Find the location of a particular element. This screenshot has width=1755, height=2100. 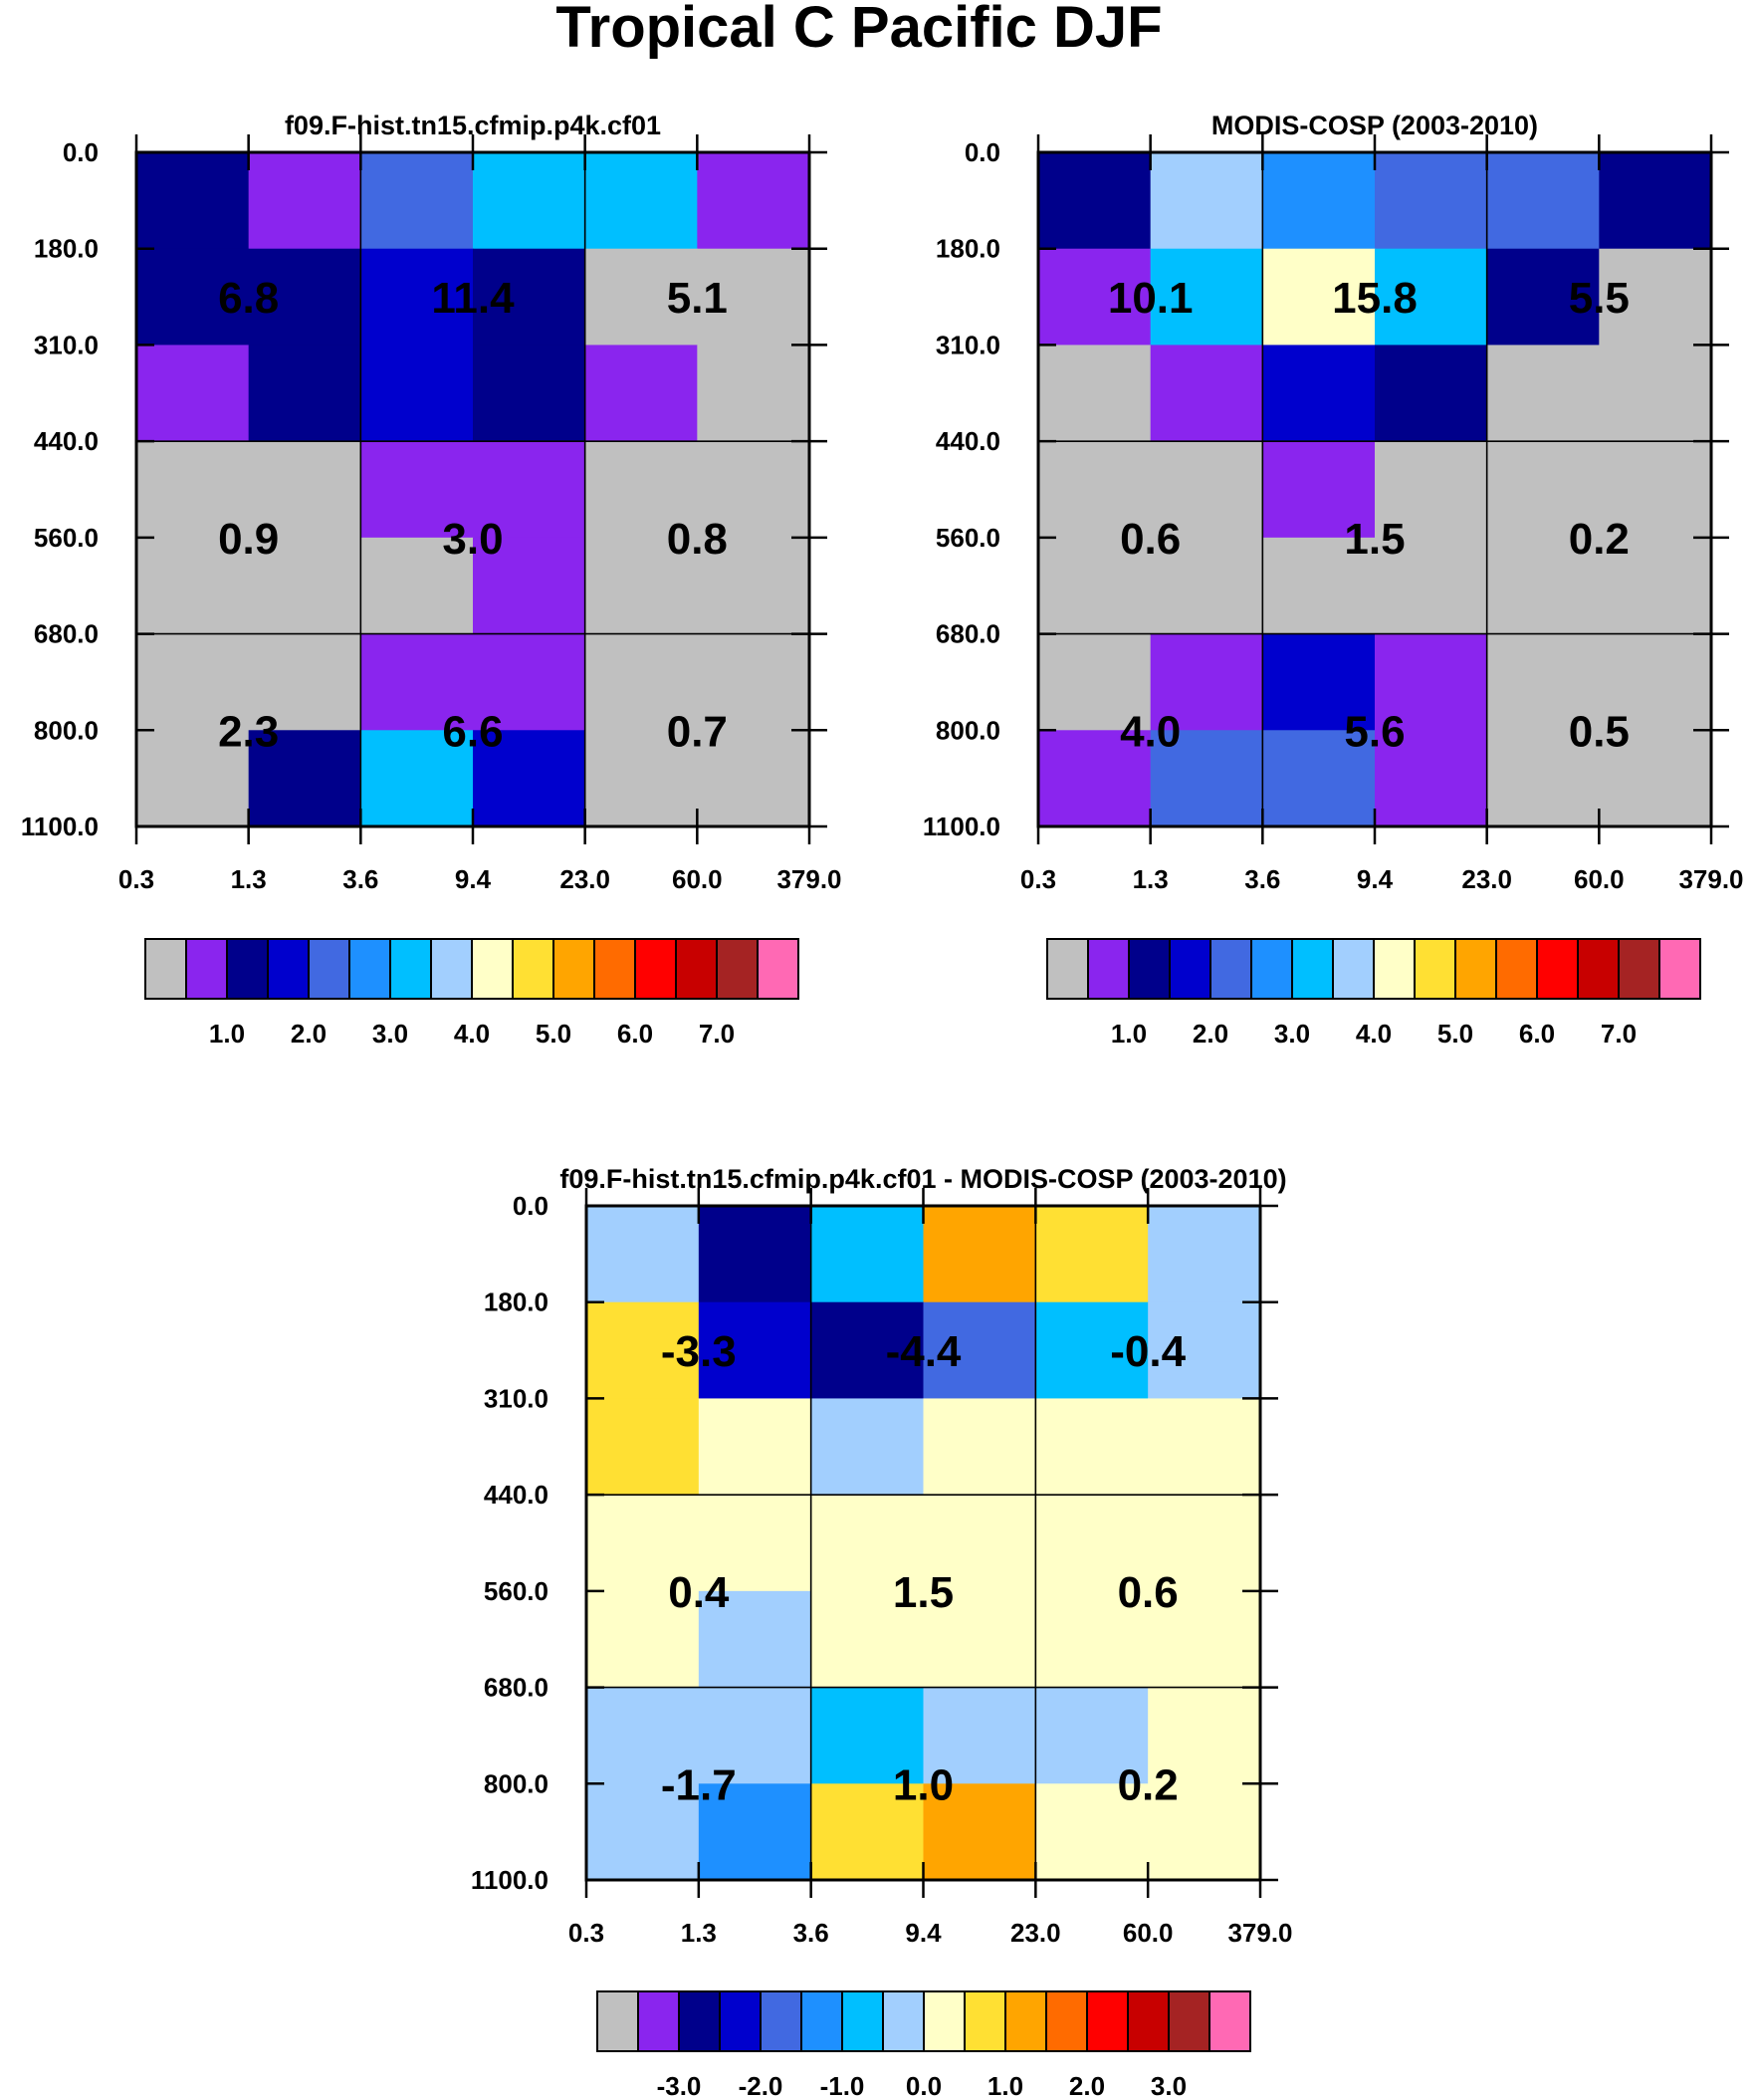

figure-title: Tropical C Pacific DJF is located at coordinates (858, 30).